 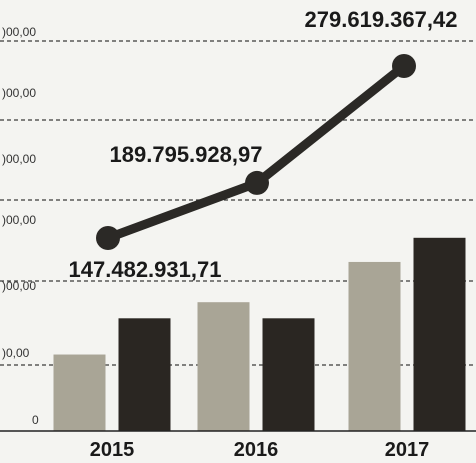 What do you see at coordinates (439, 334) in the screenshot?
I see `bar-series-2-2017` at bounding box center [439, 334].